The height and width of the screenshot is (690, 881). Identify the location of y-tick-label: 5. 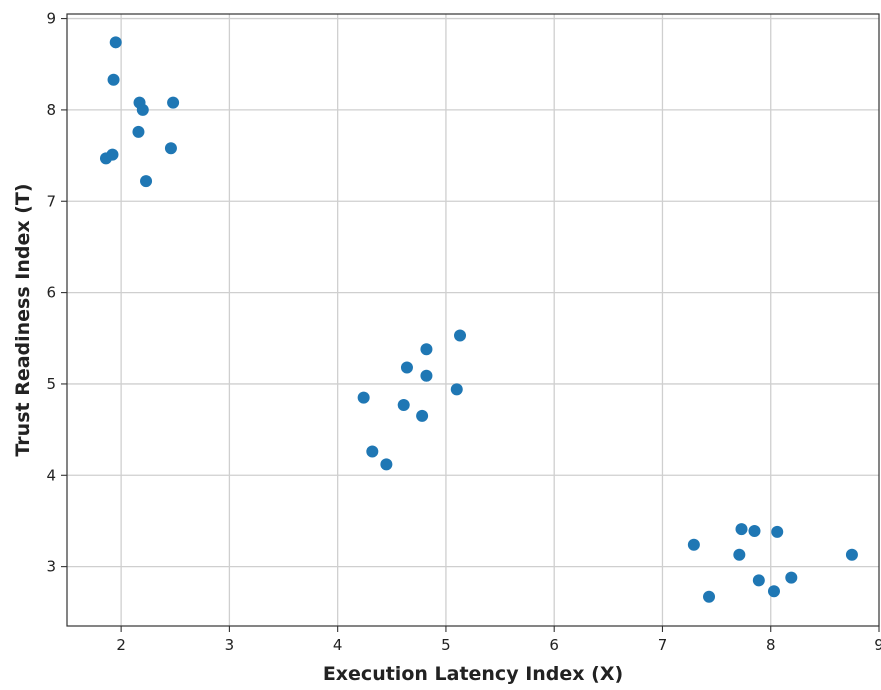
(51, 384).